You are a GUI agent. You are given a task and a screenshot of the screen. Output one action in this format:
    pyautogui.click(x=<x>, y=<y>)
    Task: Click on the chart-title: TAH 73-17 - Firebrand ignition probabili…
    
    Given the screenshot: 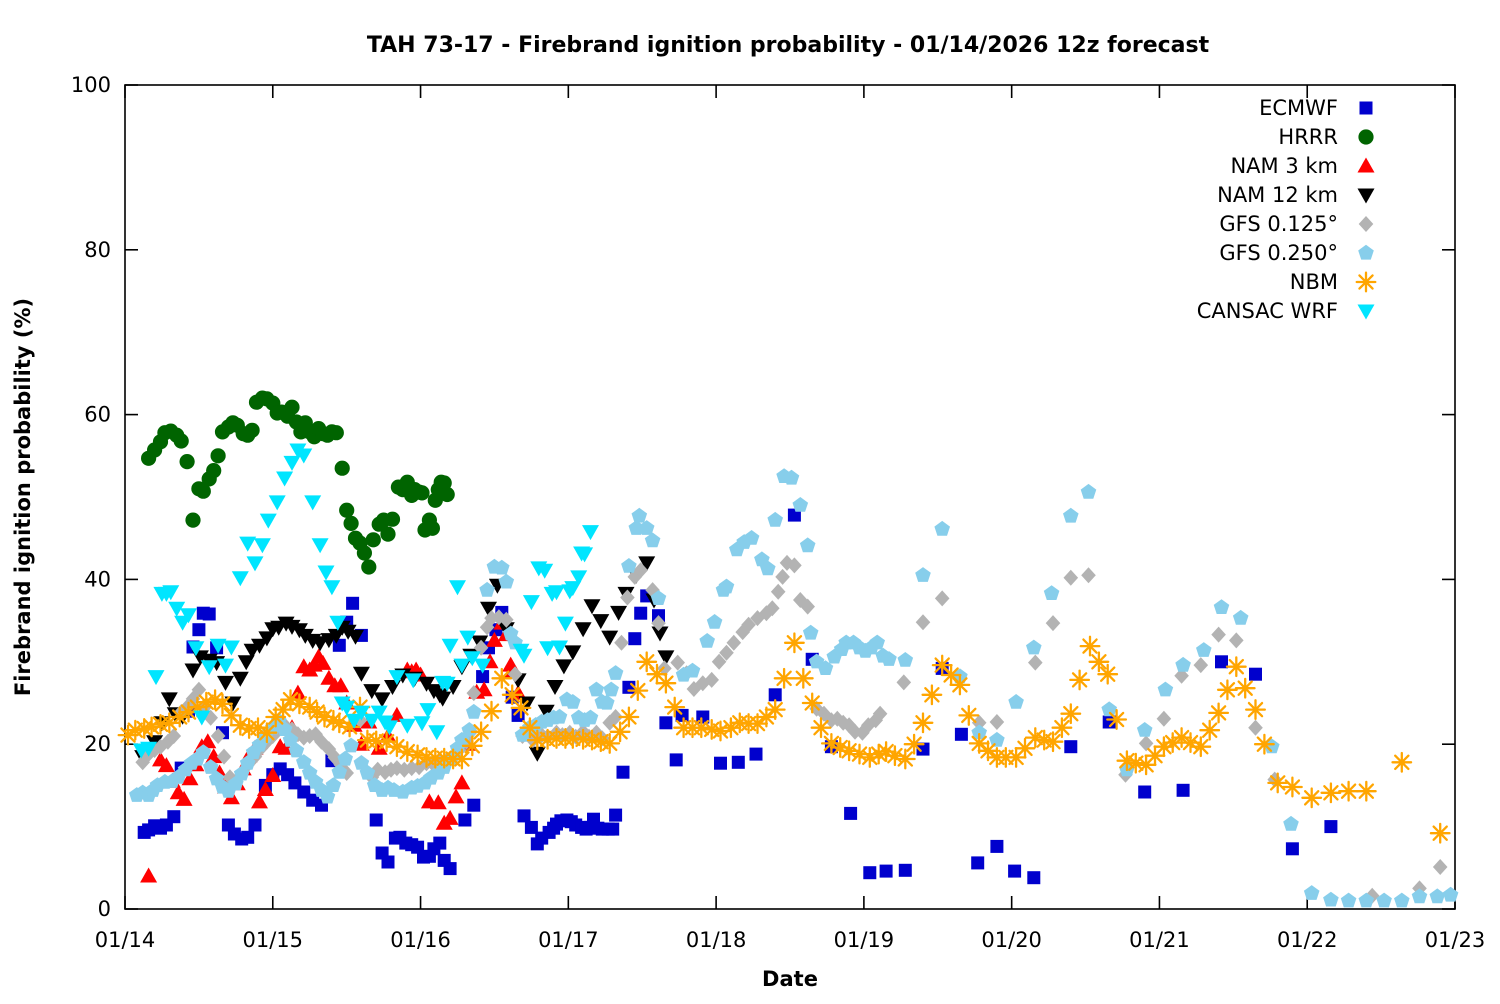 What is the action you would take?
    pyautogui.click(x=788, y=45)
    